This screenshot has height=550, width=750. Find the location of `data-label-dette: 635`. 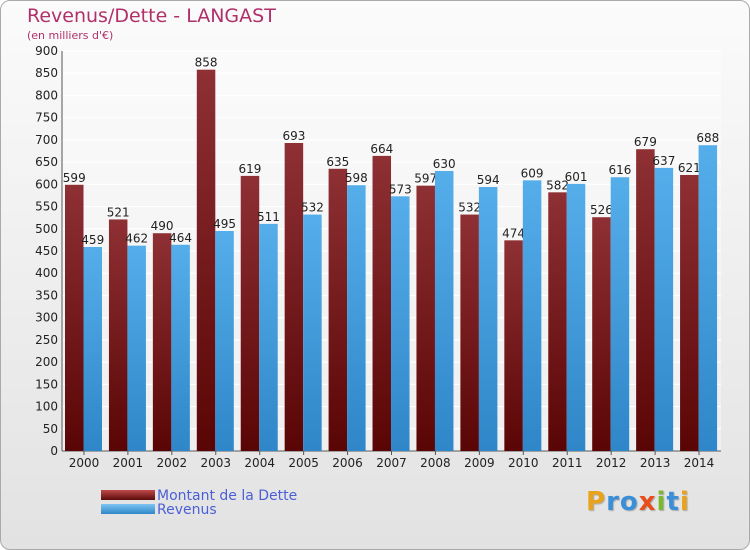

data-label-dette: 635 is located at coordinates (337, 162).